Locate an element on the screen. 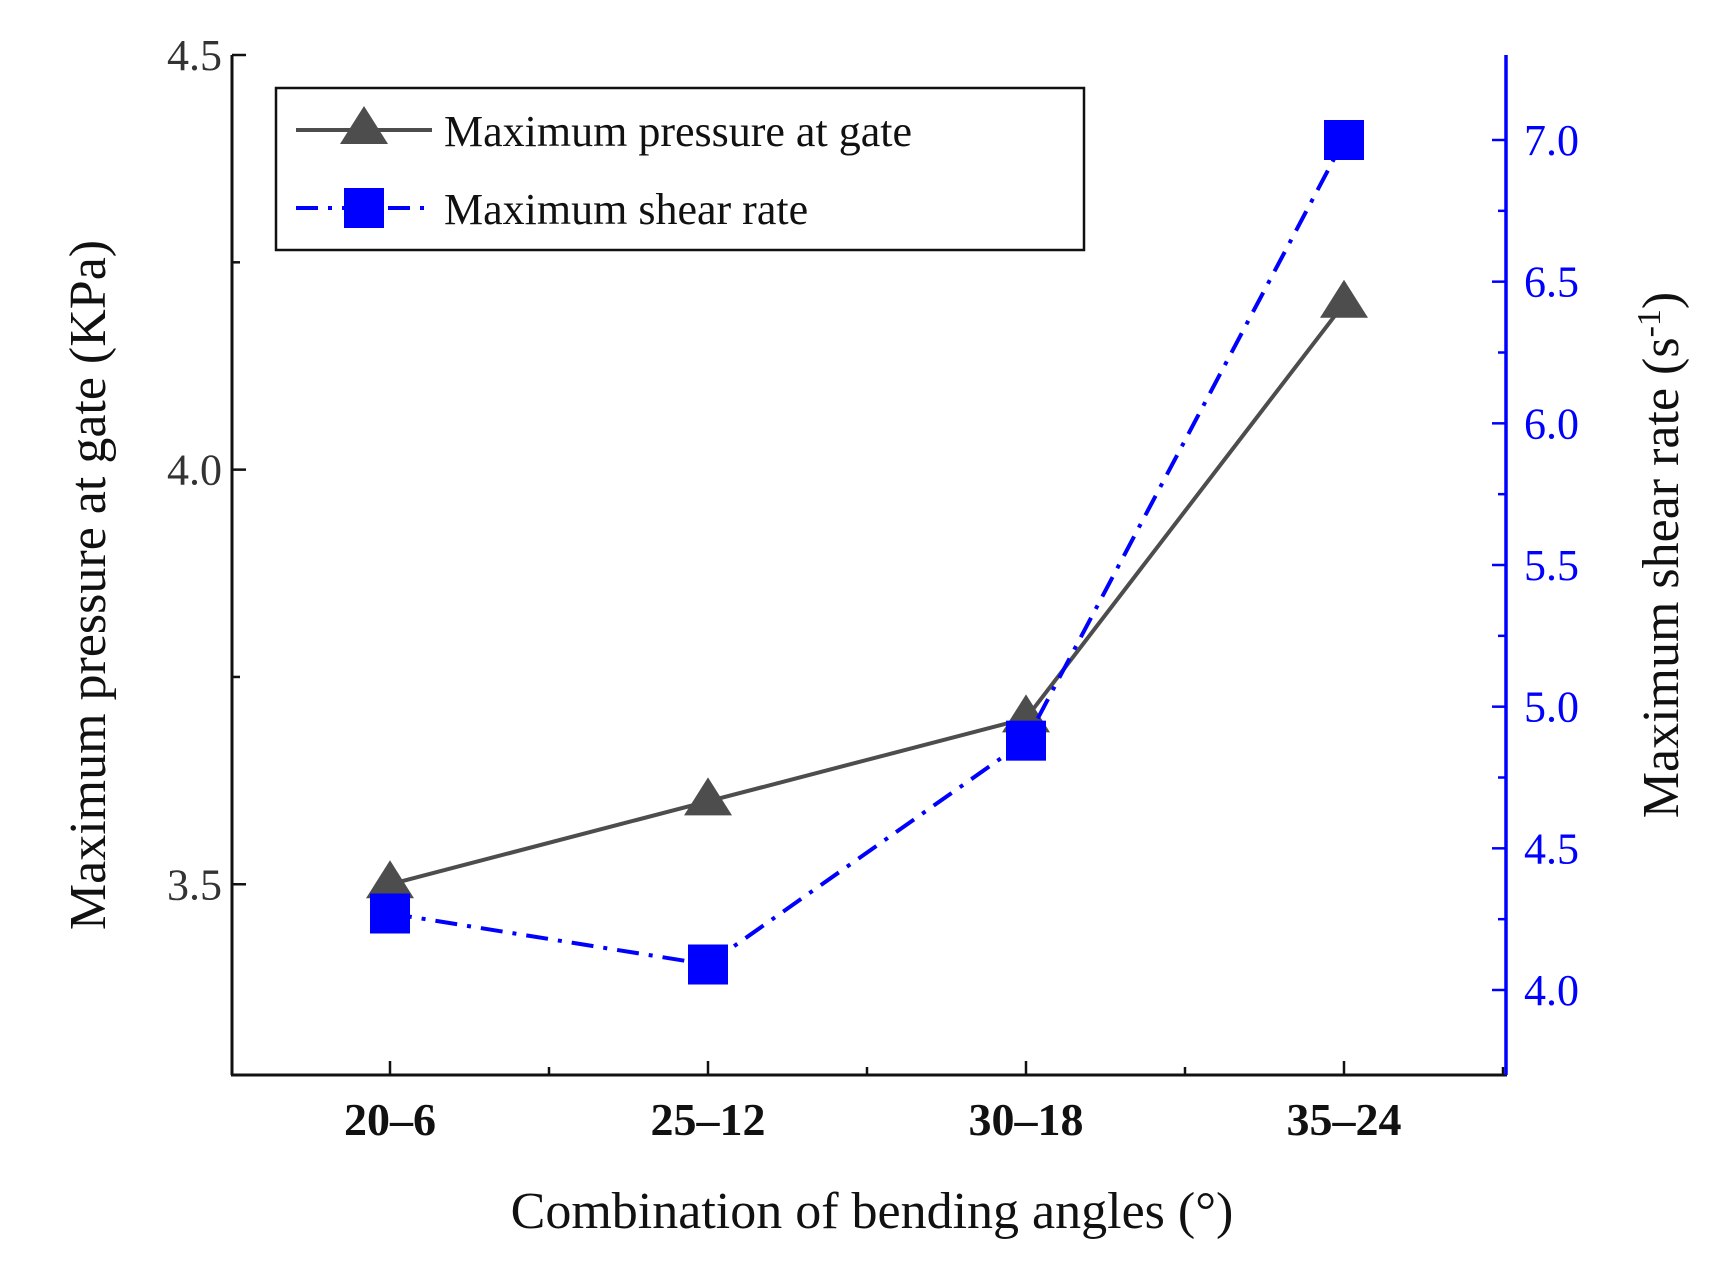  y-axis-right-title: Maximum shear rate (s-1) is located at coordinates (1661, 555).